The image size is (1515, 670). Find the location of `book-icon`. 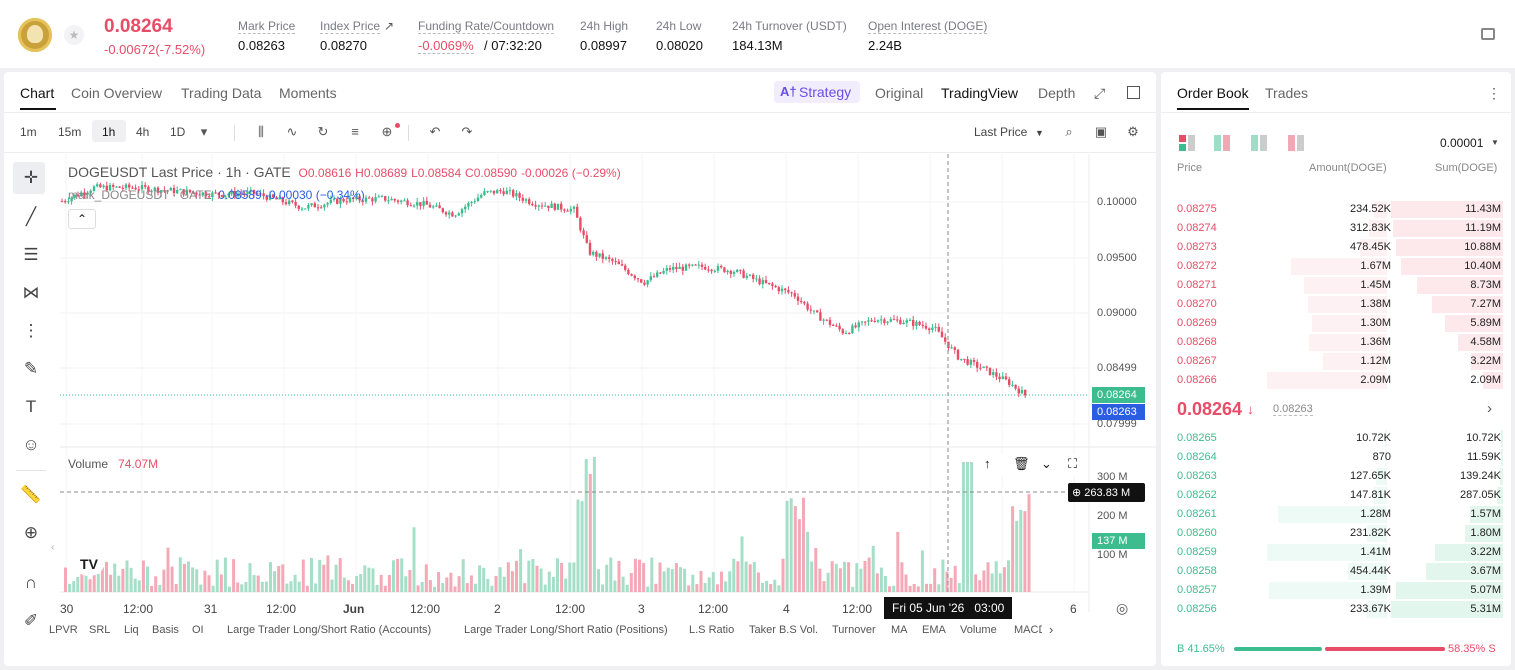

book-icon is located at coordinates (1488, 34).